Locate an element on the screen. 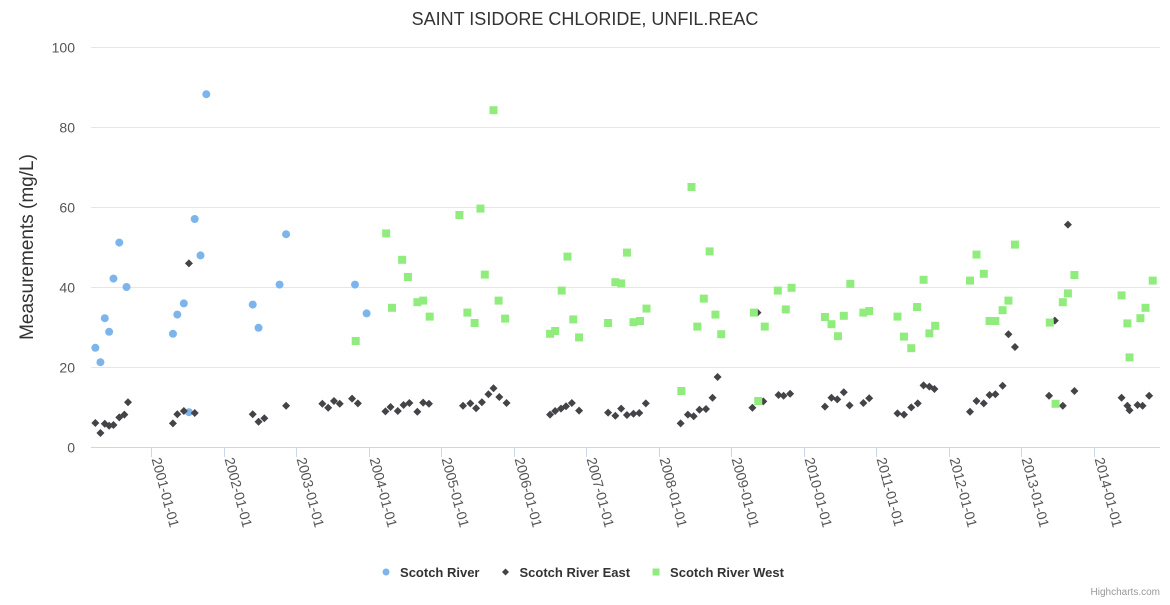  legend-item-scotch-river-east: Scotch River East is located at coordinates (566, 572).